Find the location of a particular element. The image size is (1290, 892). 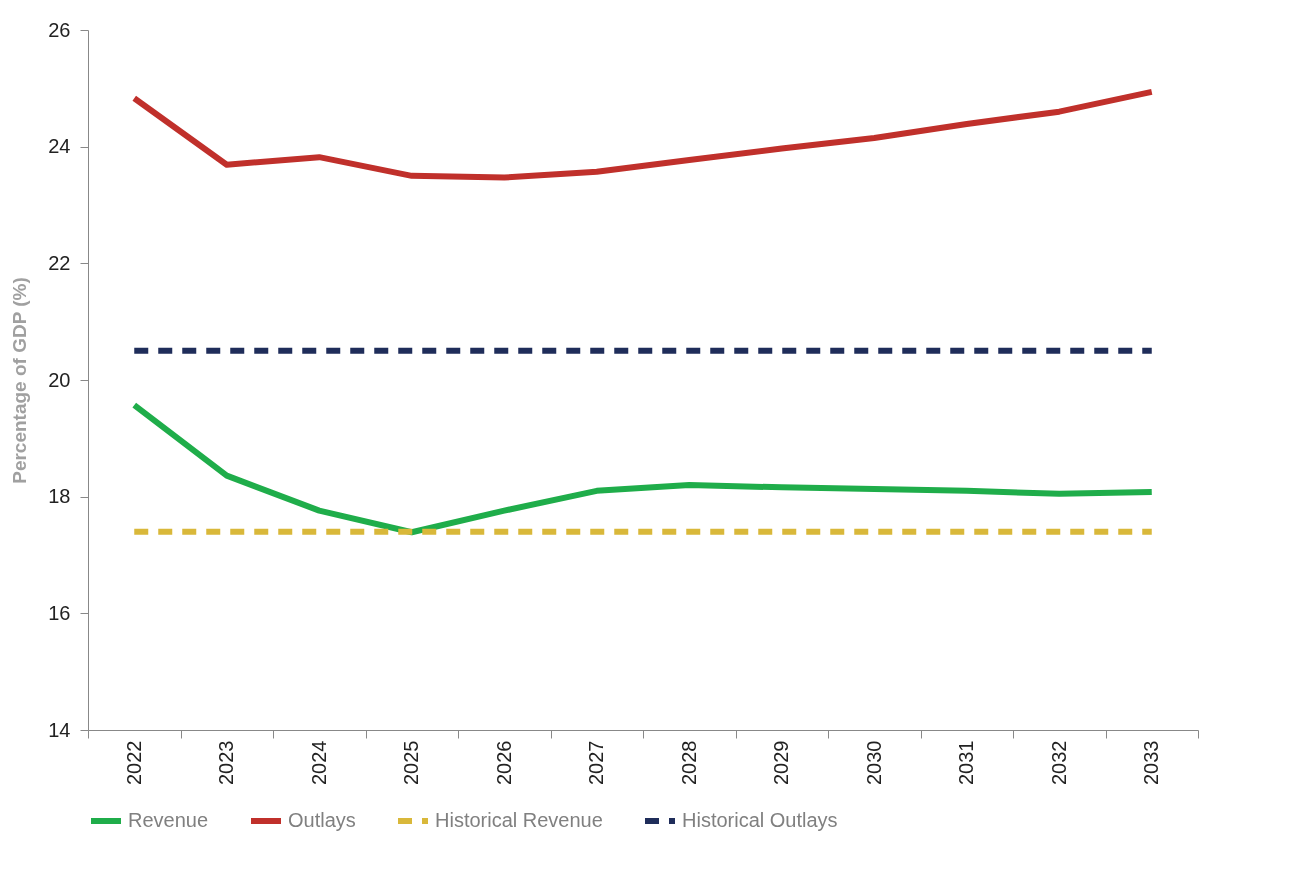

y-tick-label: 20 is located at coordinates (59, 379).